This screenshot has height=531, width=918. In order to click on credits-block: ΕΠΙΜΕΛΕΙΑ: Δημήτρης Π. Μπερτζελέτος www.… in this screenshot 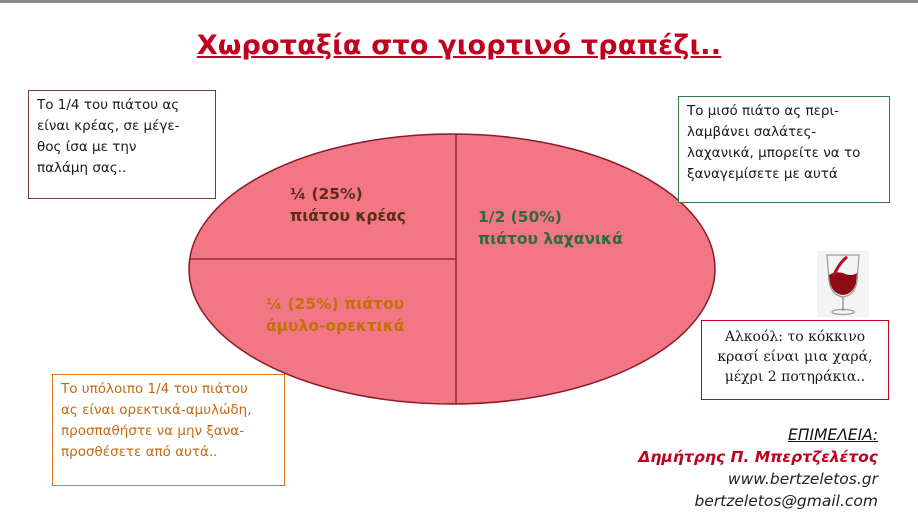, I will do `click(758, 468)`.